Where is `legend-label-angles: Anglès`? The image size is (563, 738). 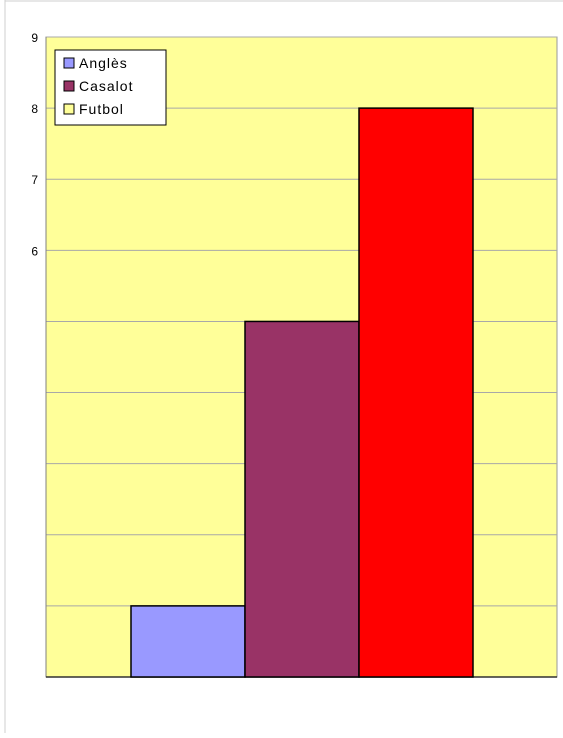
legend-label-angles: Anglès is located at coordinates (103, 63).